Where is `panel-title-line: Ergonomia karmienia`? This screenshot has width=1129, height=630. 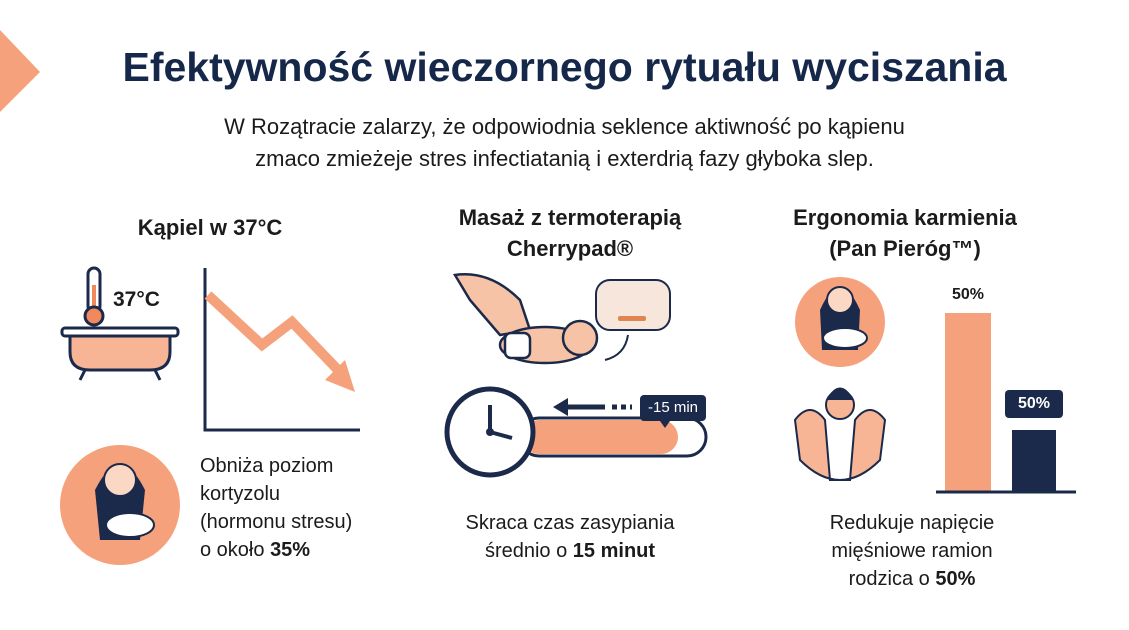
panel-title-line: Ergonomia karmienia is located at coordinates (905, 217).